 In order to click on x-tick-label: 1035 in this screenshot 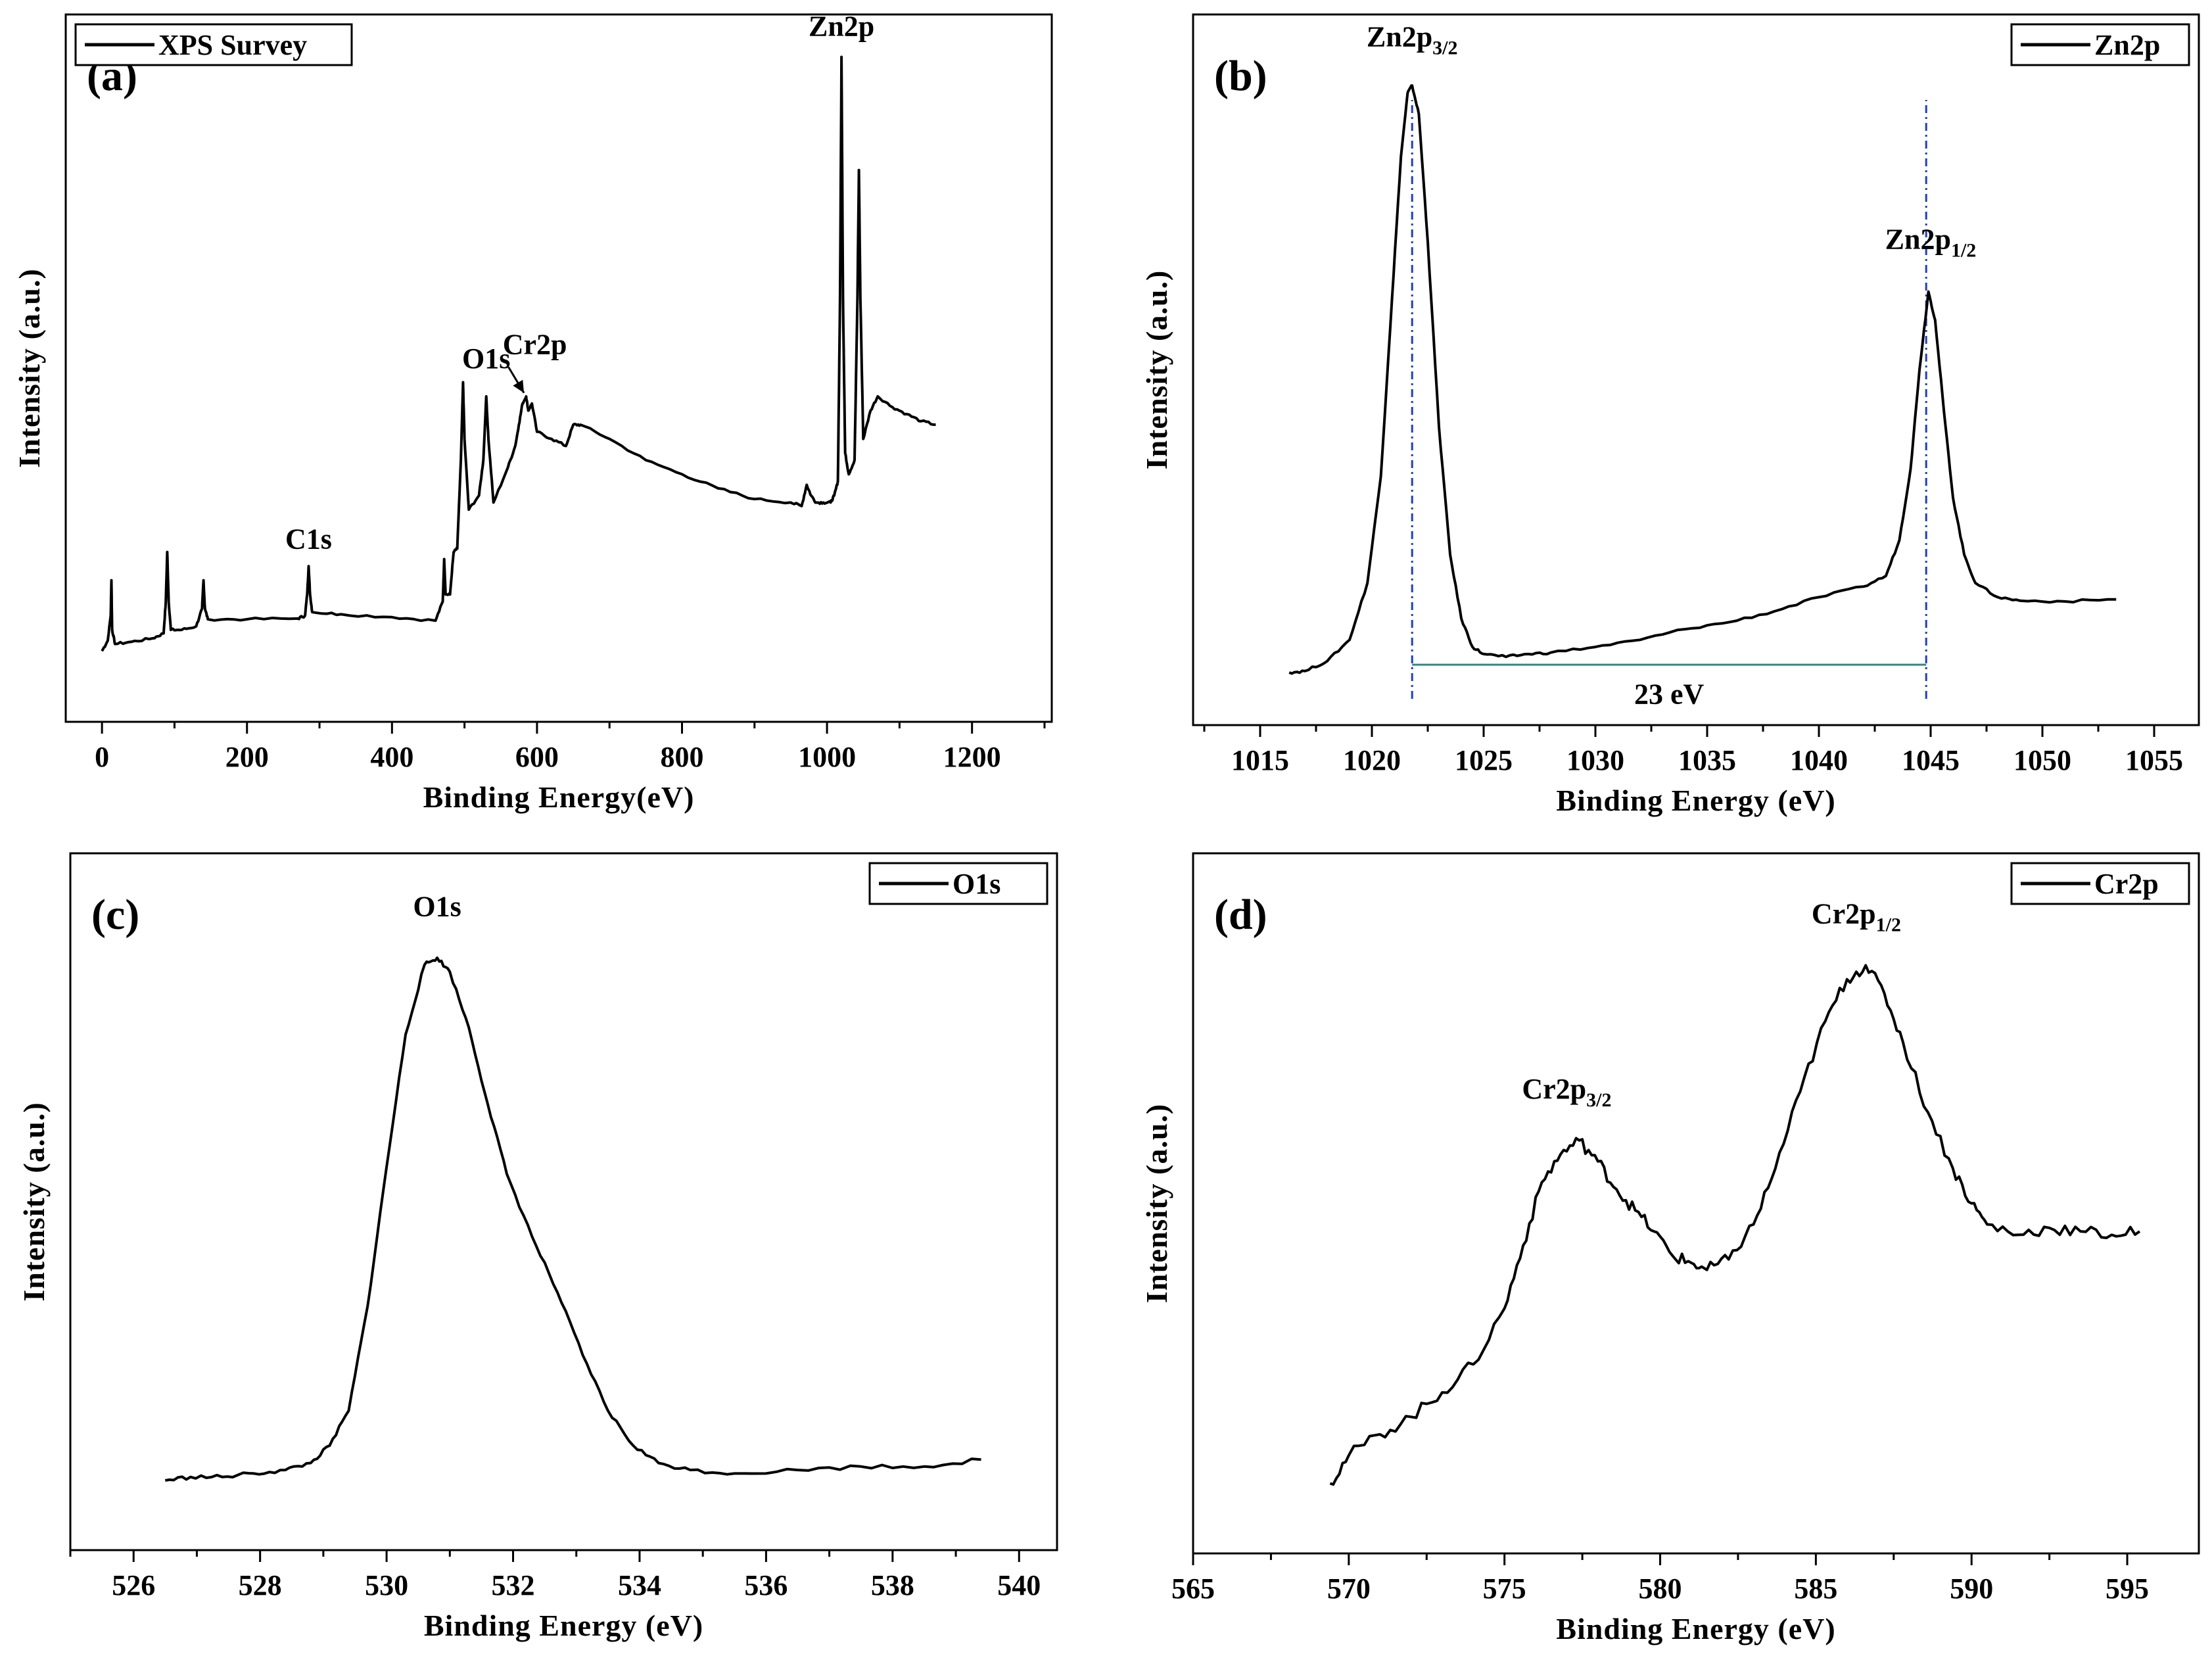, I will do `click(1707, 760)`.